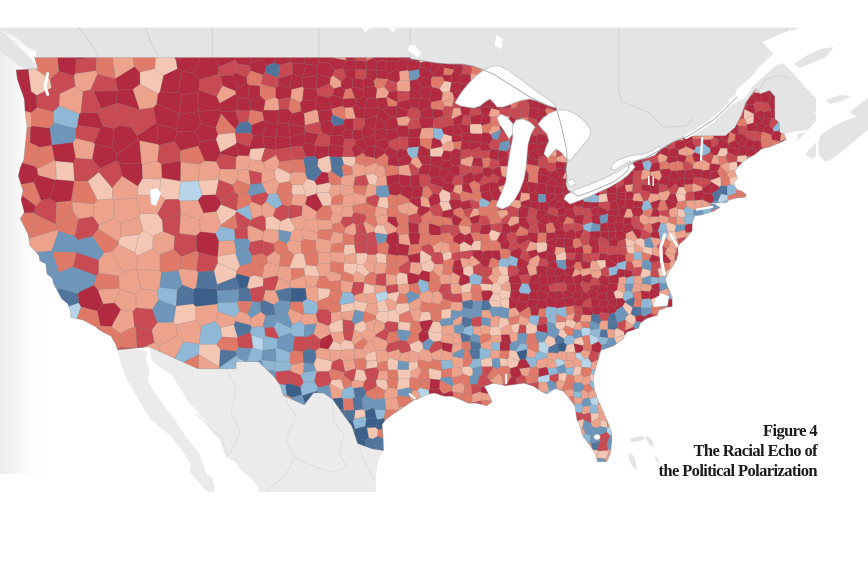 This screenshot has height=574, width=868. What do you see at coordinates (737, 470) in the screenshot?
I see `svg-text: the Political Polarization` at bounding box center [737, 470].